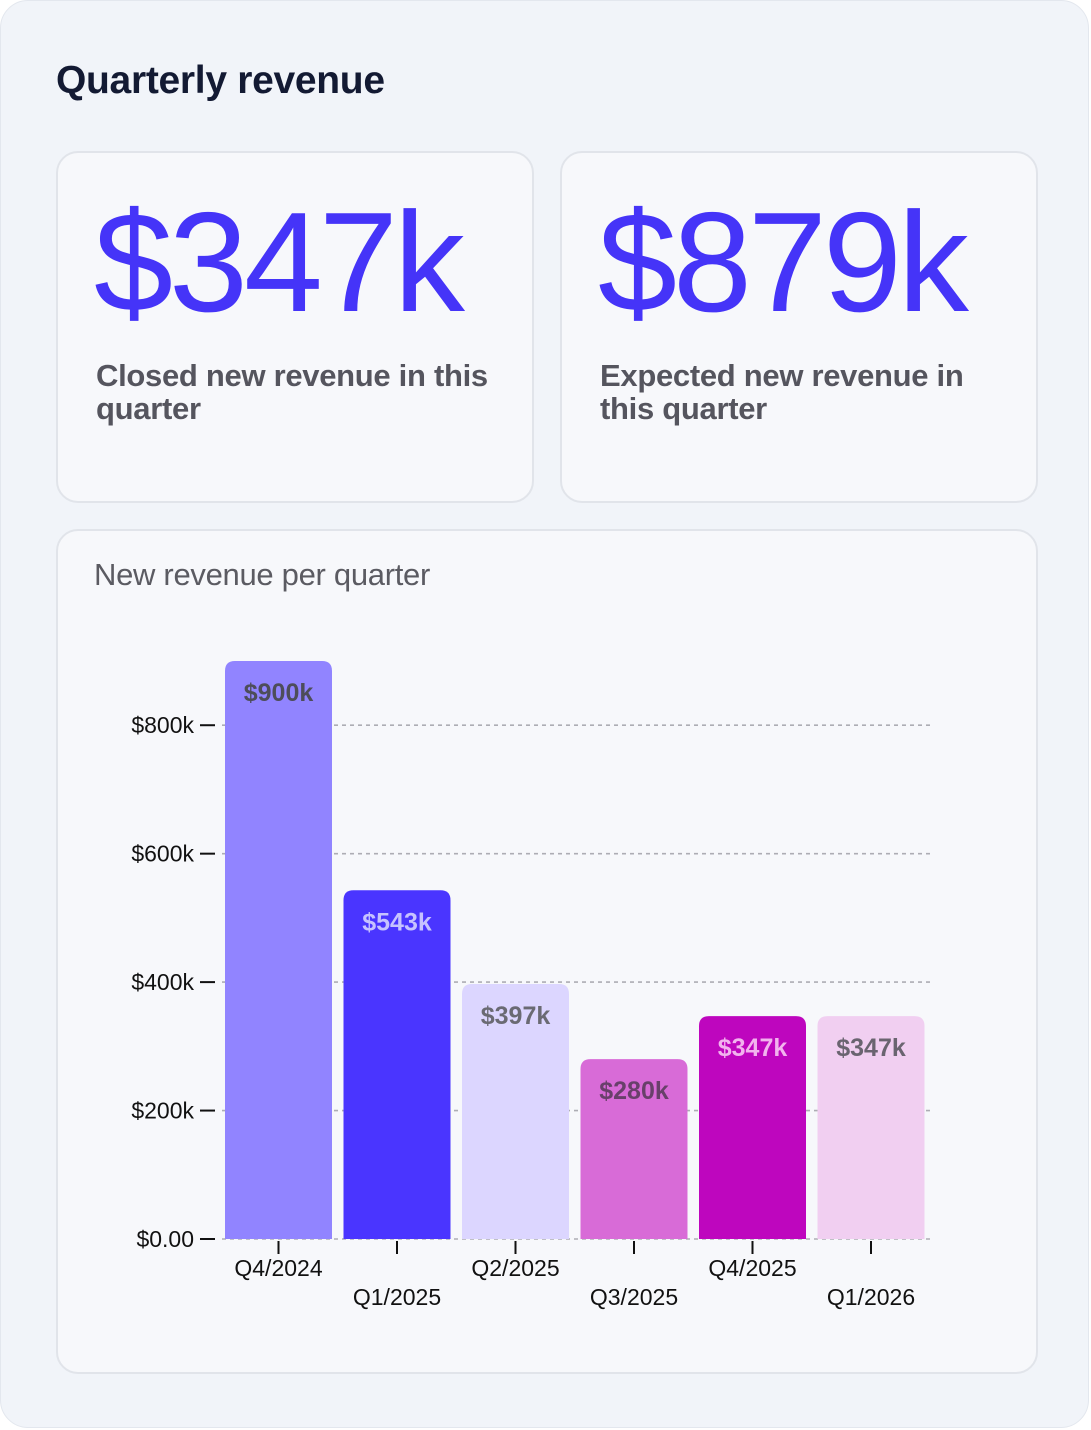  I want to click on bar-data-label: $543k, so click(397, 922).